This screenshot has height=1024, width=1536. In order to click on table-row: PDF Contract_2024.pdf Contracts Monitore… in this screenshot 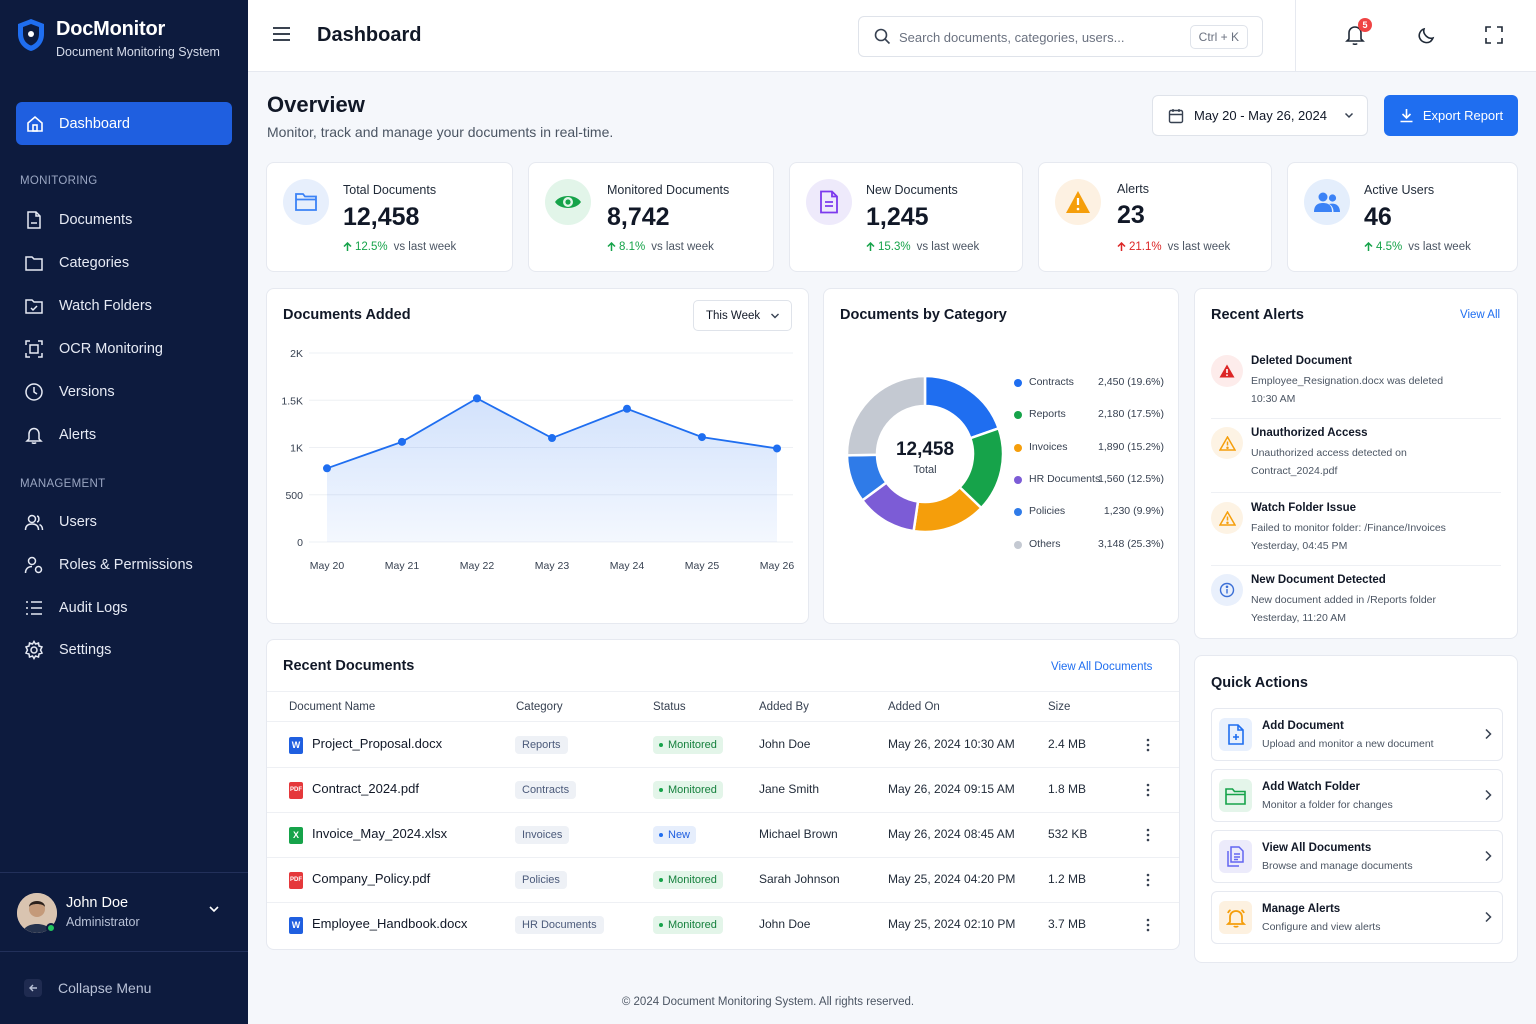, I will do `click(723, 790)`.